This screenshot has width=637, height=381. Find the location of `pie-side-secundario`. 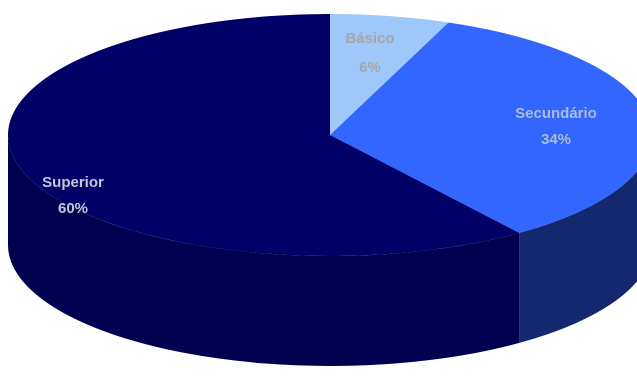

pie-side-secundario is located at coordinates (578, 257).